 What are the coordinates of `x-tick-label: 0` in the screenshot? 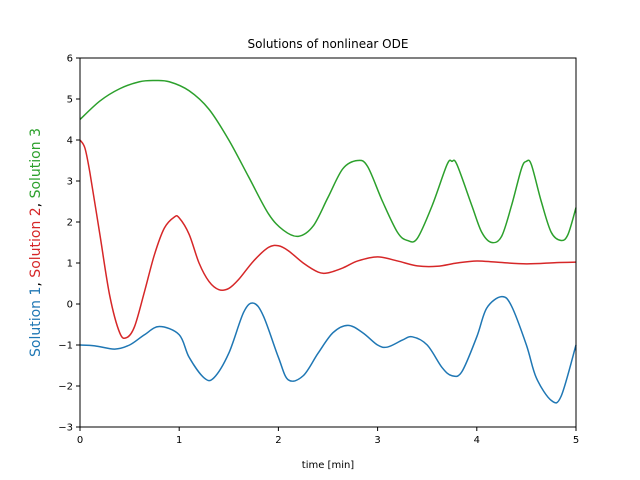 It's located at (80, 440).